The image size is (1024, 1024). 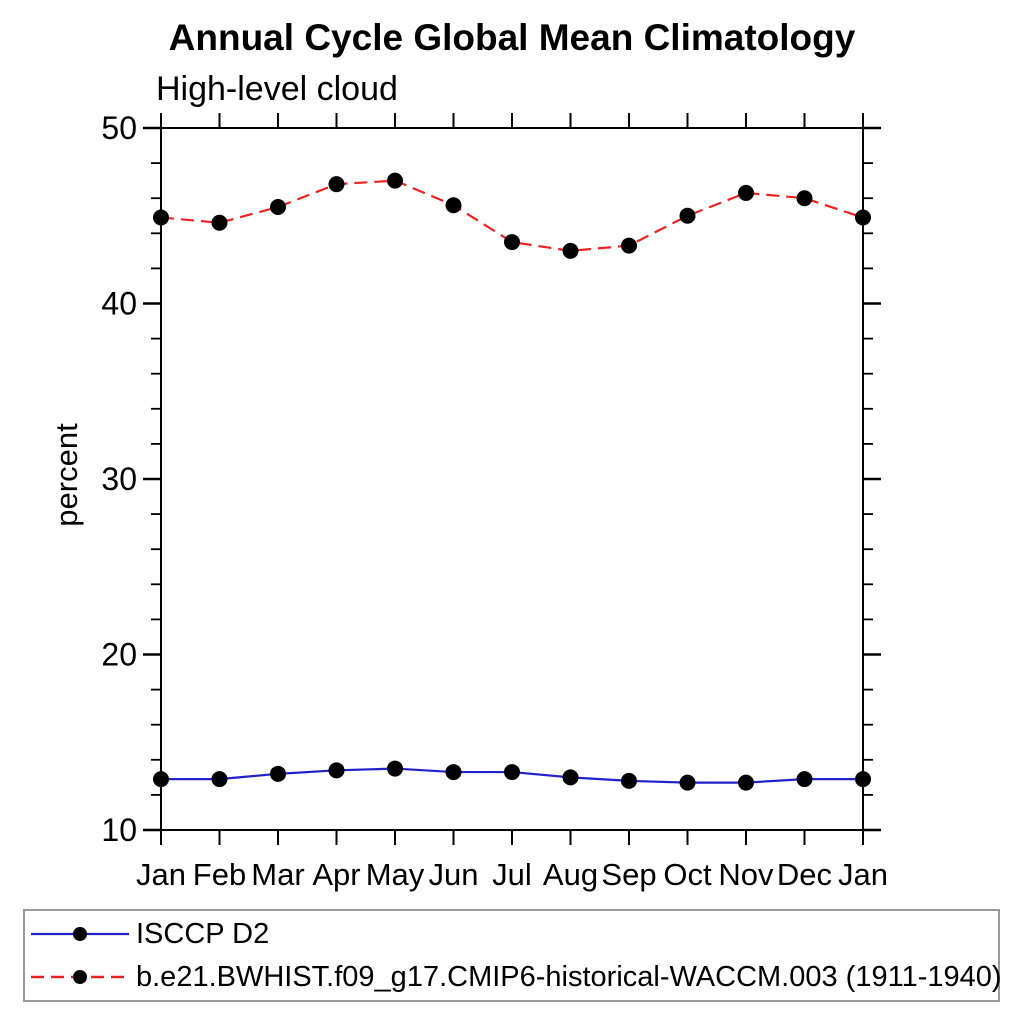 I want to click on legend-label: ISCCP D2, so click(x=203, y=933).